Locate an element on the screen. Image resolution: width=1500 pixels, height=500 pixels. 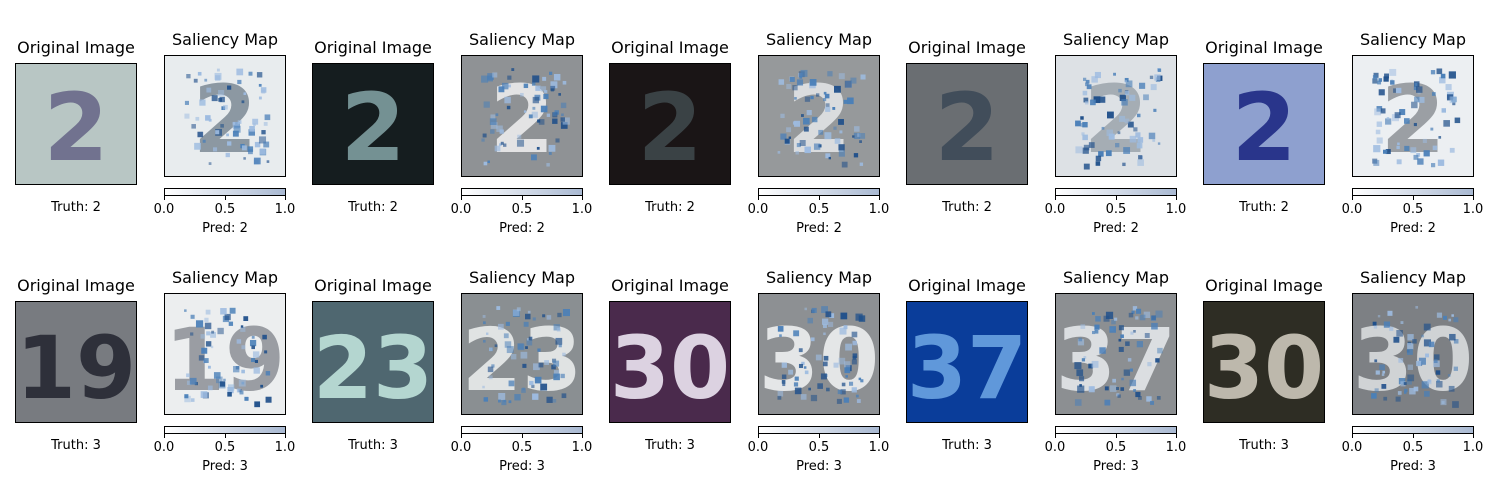
svg-text: 23 is located at coordinates (373, 369).